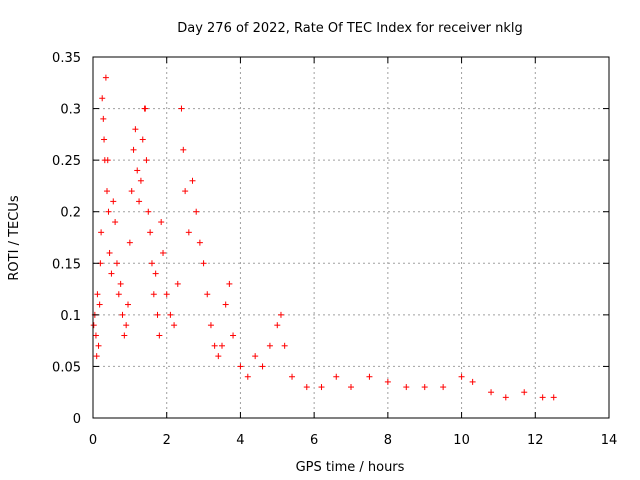 The width and height of the screenshot is (640, 480). Describe the element at coordinates (314, 440) in the screenshot. I see `x-tick-label: 6` at that location.